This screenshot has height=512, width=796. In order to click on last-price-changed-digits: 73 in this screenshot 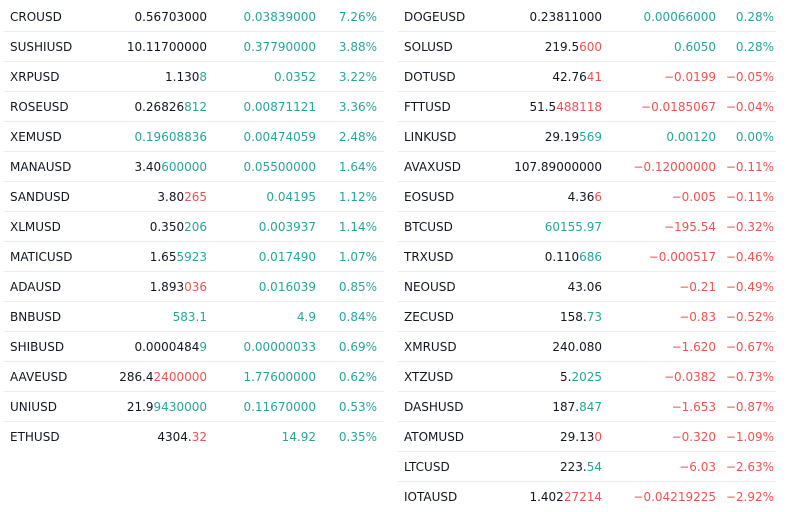, I will do `click(594, 316)`.